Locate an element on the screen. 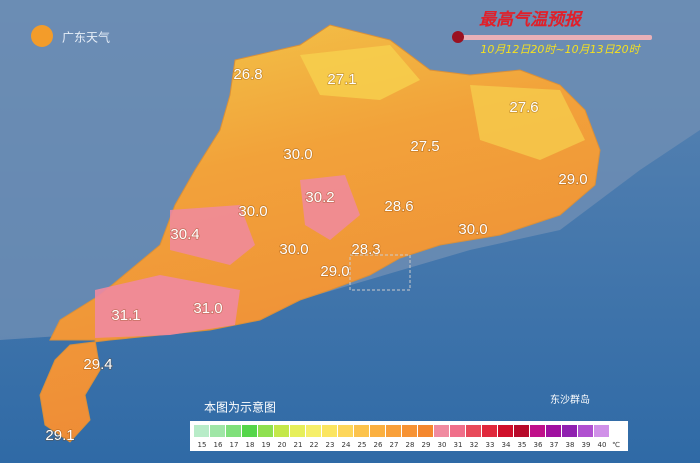 Image resolution: width=700 pixels, height=467 pixels. legend-label: 30 is located at coordinates (442, 445).